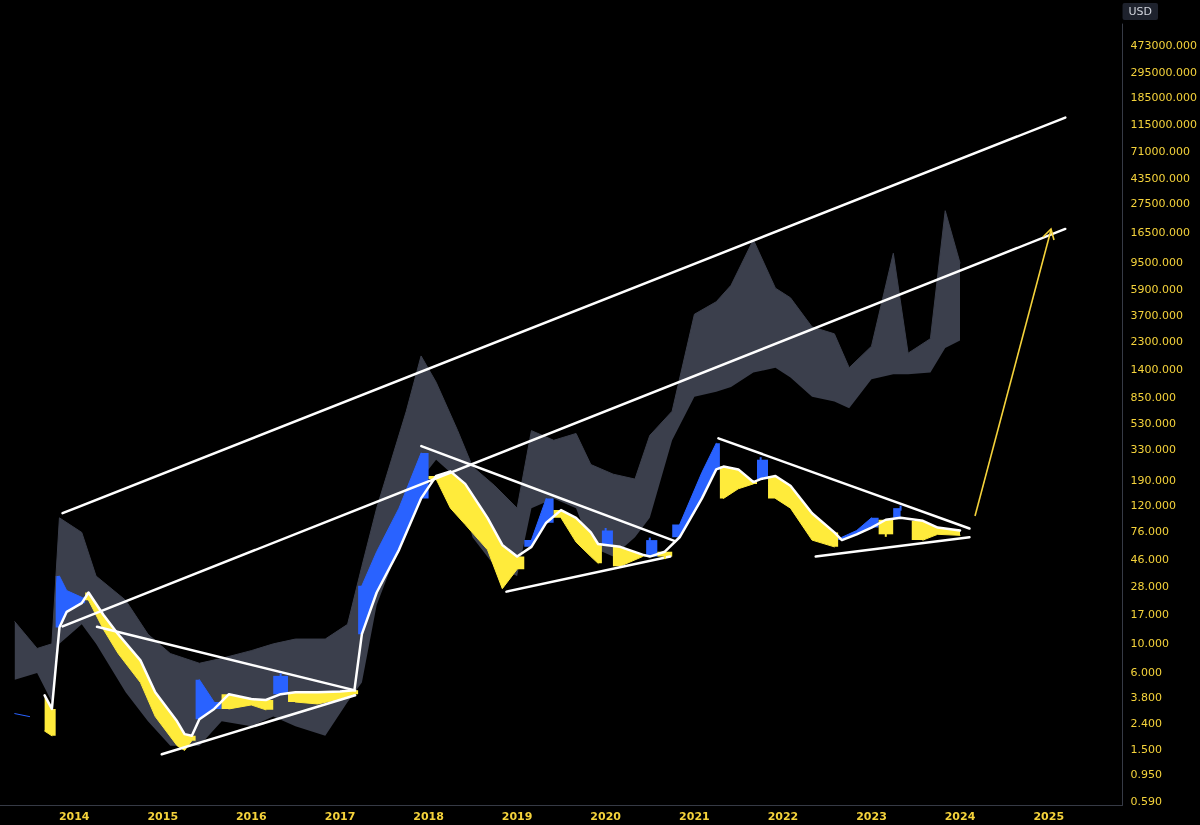 The width and height of the screenshot is (1200, 825). I want to click on y-tick-label: 16500.000, so click(1160, 232).